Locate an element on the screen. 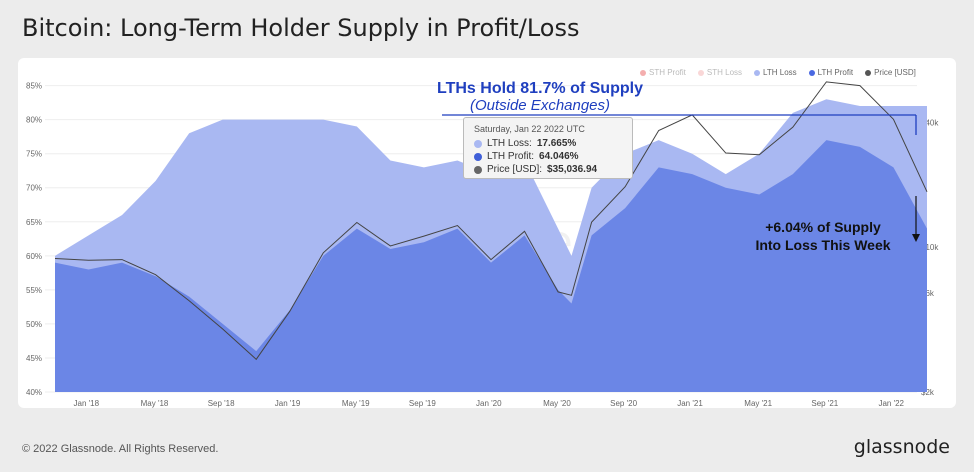 This screenshot has width=974, height=472. legend-label: LTH Profit is located at coordinates (835, 72).